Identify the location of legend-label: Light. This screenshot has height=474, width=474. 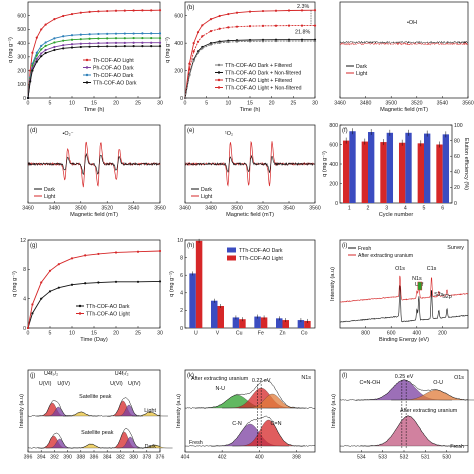
(207, 197).